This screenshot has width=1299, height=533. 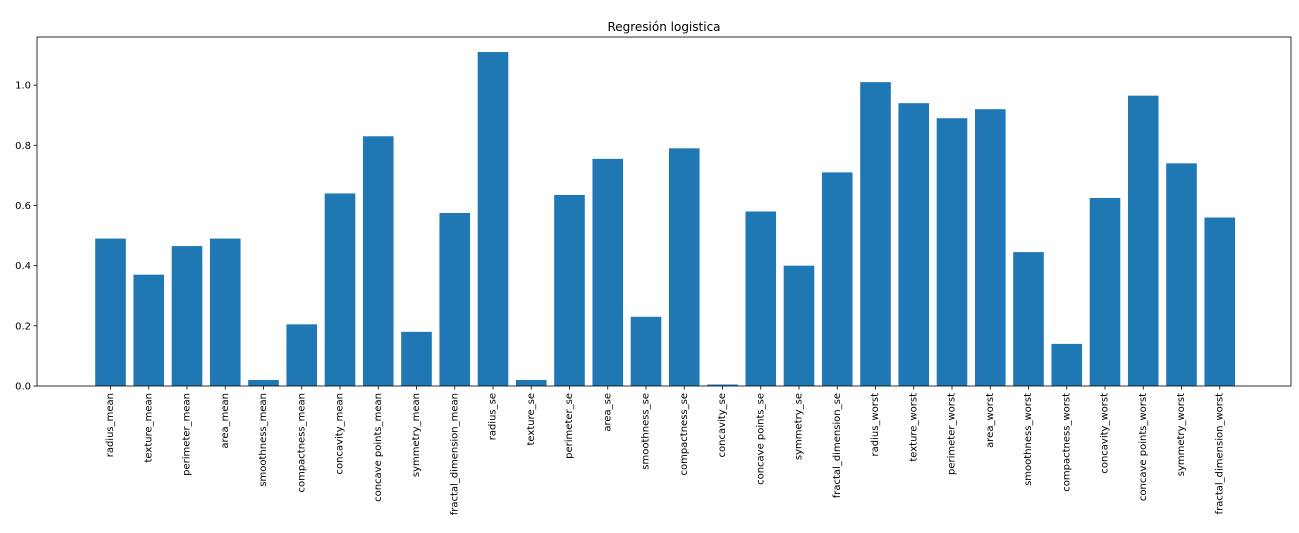 I want to click on x-tick-label: area_se, so click(x=607, y=412).